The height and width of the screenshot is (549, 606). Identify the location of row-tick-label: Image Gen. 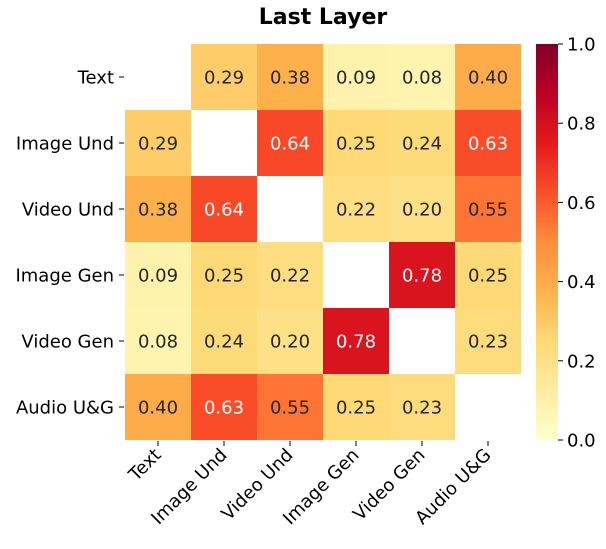
(64, 276).